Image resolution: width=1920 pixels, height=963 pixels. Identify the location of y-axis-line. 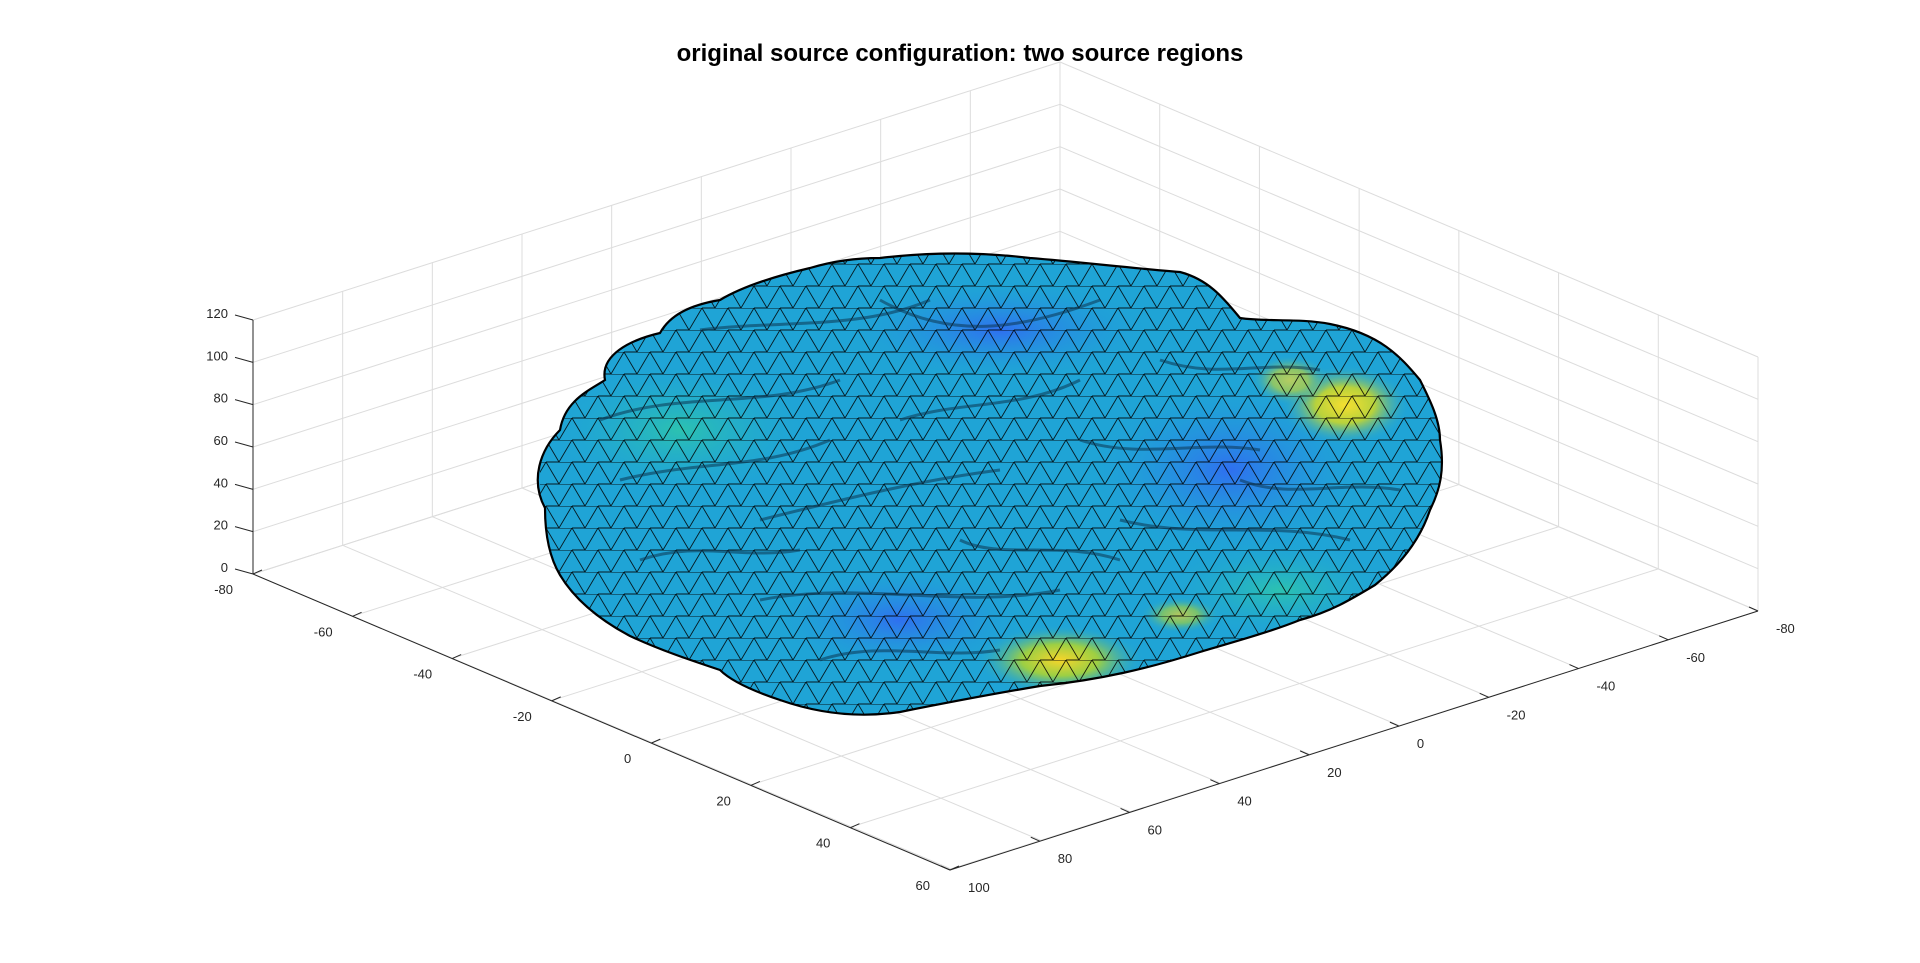
(601, 722).